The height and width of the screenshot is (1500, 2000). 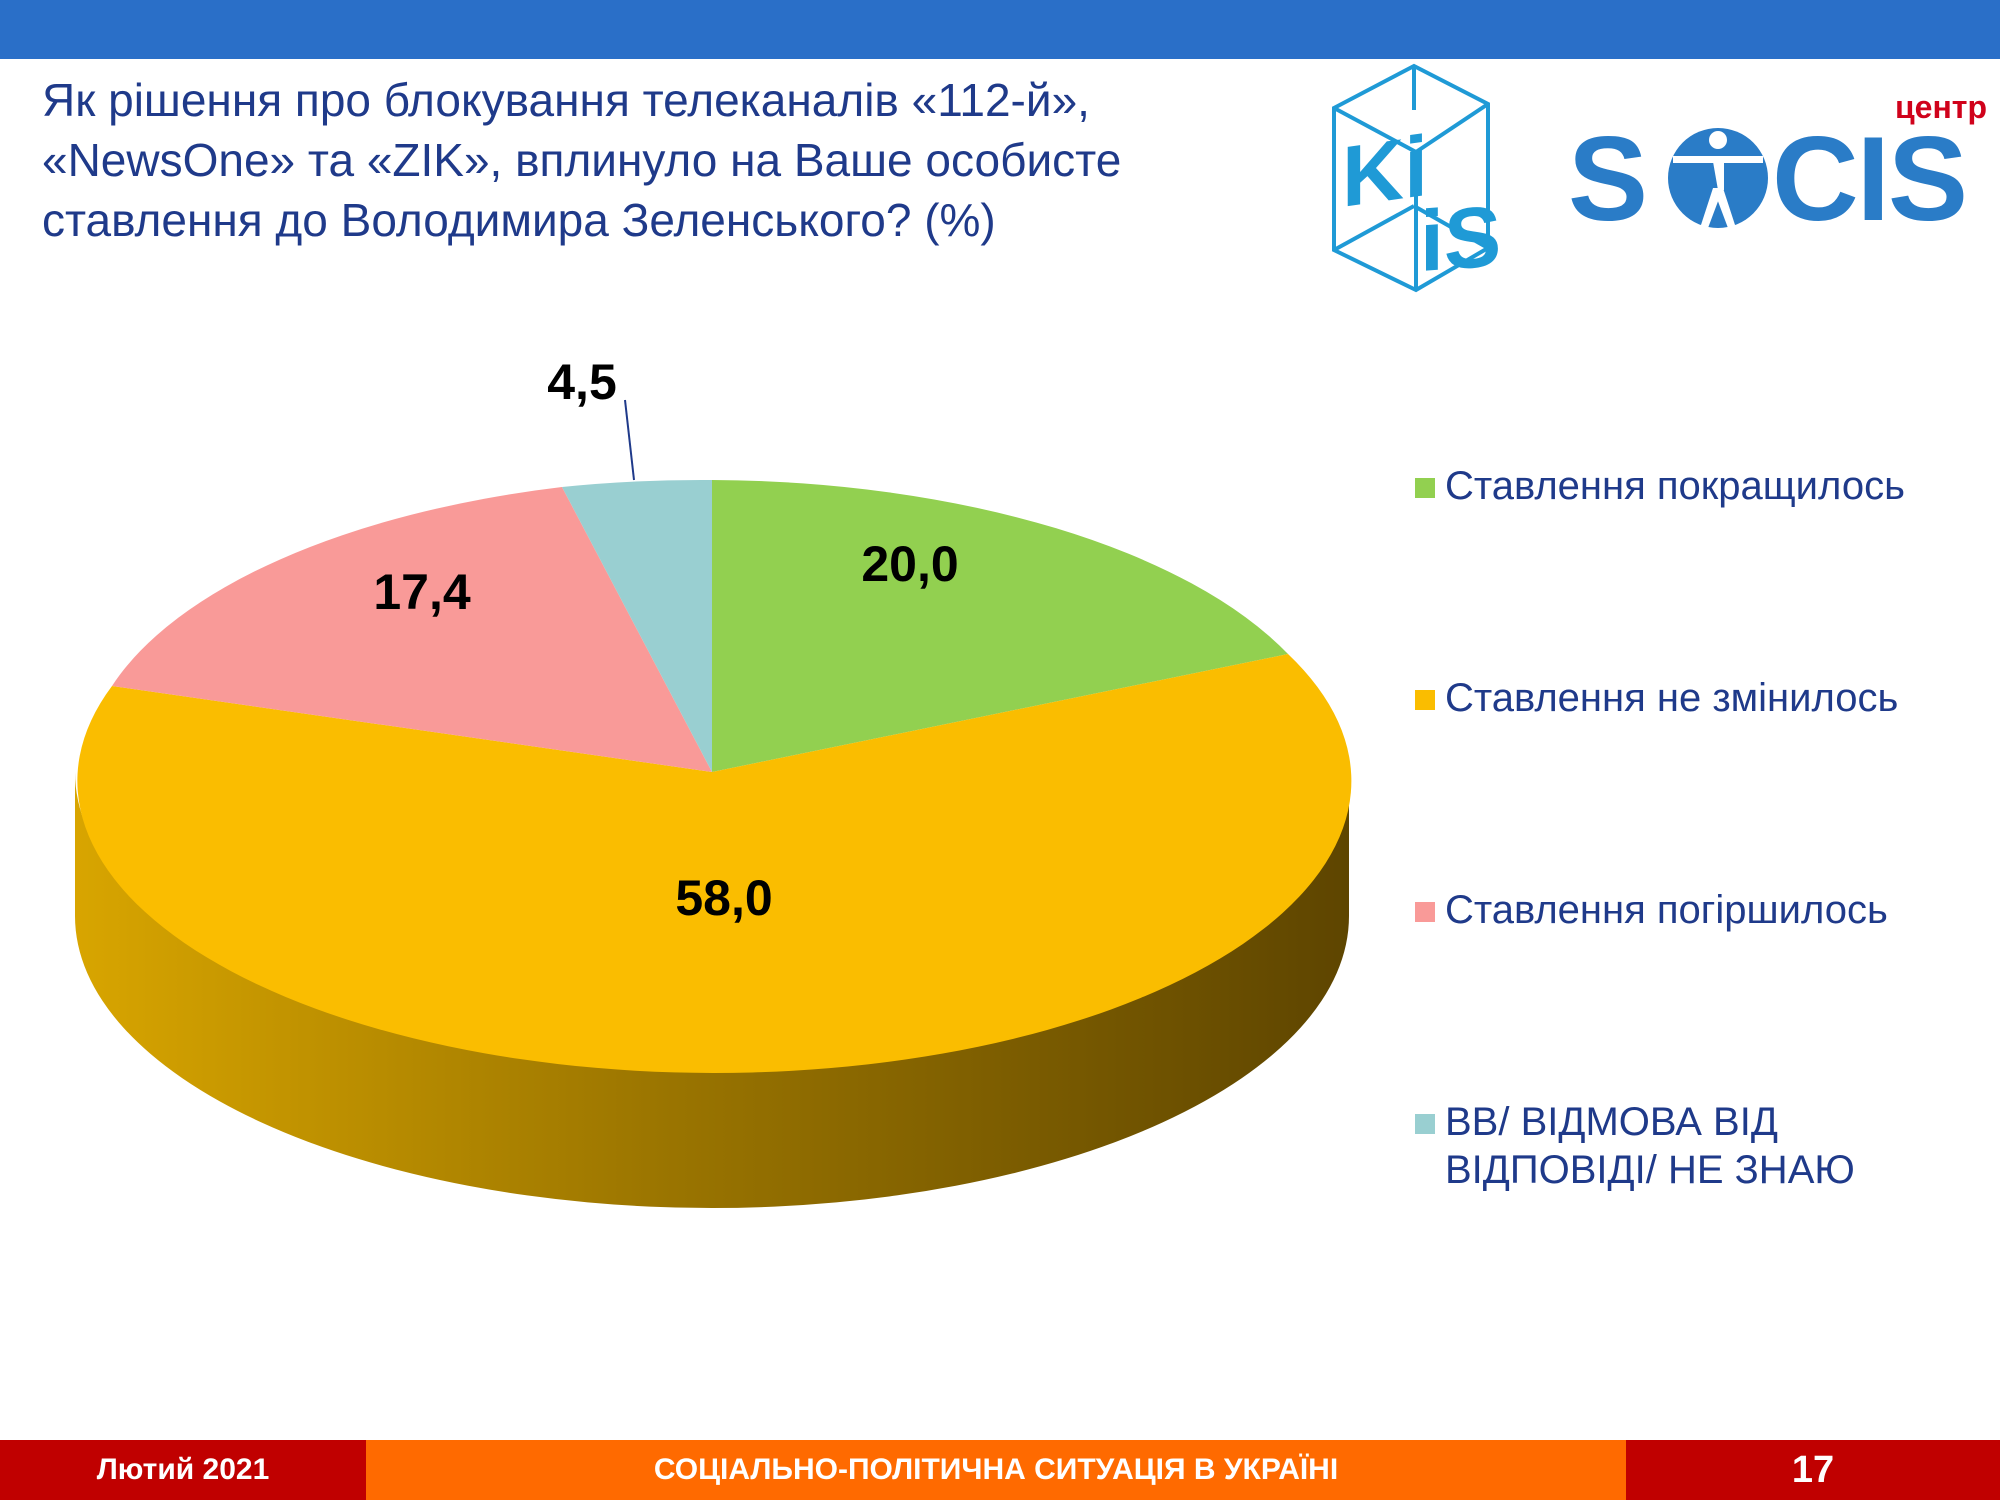 I want to click on slice-improved, so click(x=1000, y=626).